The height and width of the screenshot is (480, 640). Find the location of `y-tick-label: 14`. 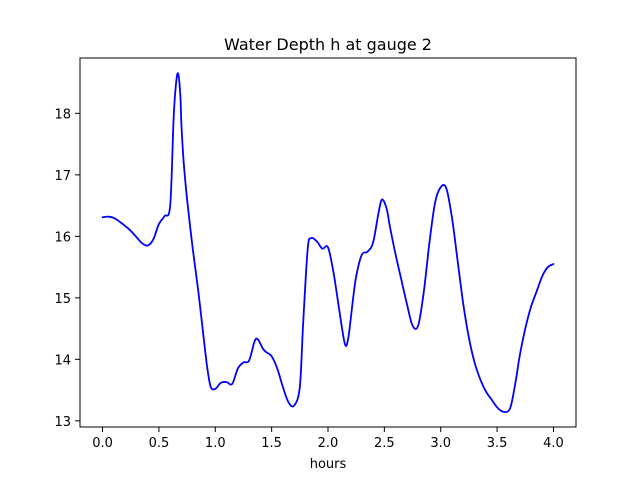

y-tick-label: 14 is located at coordinates (62, 360).